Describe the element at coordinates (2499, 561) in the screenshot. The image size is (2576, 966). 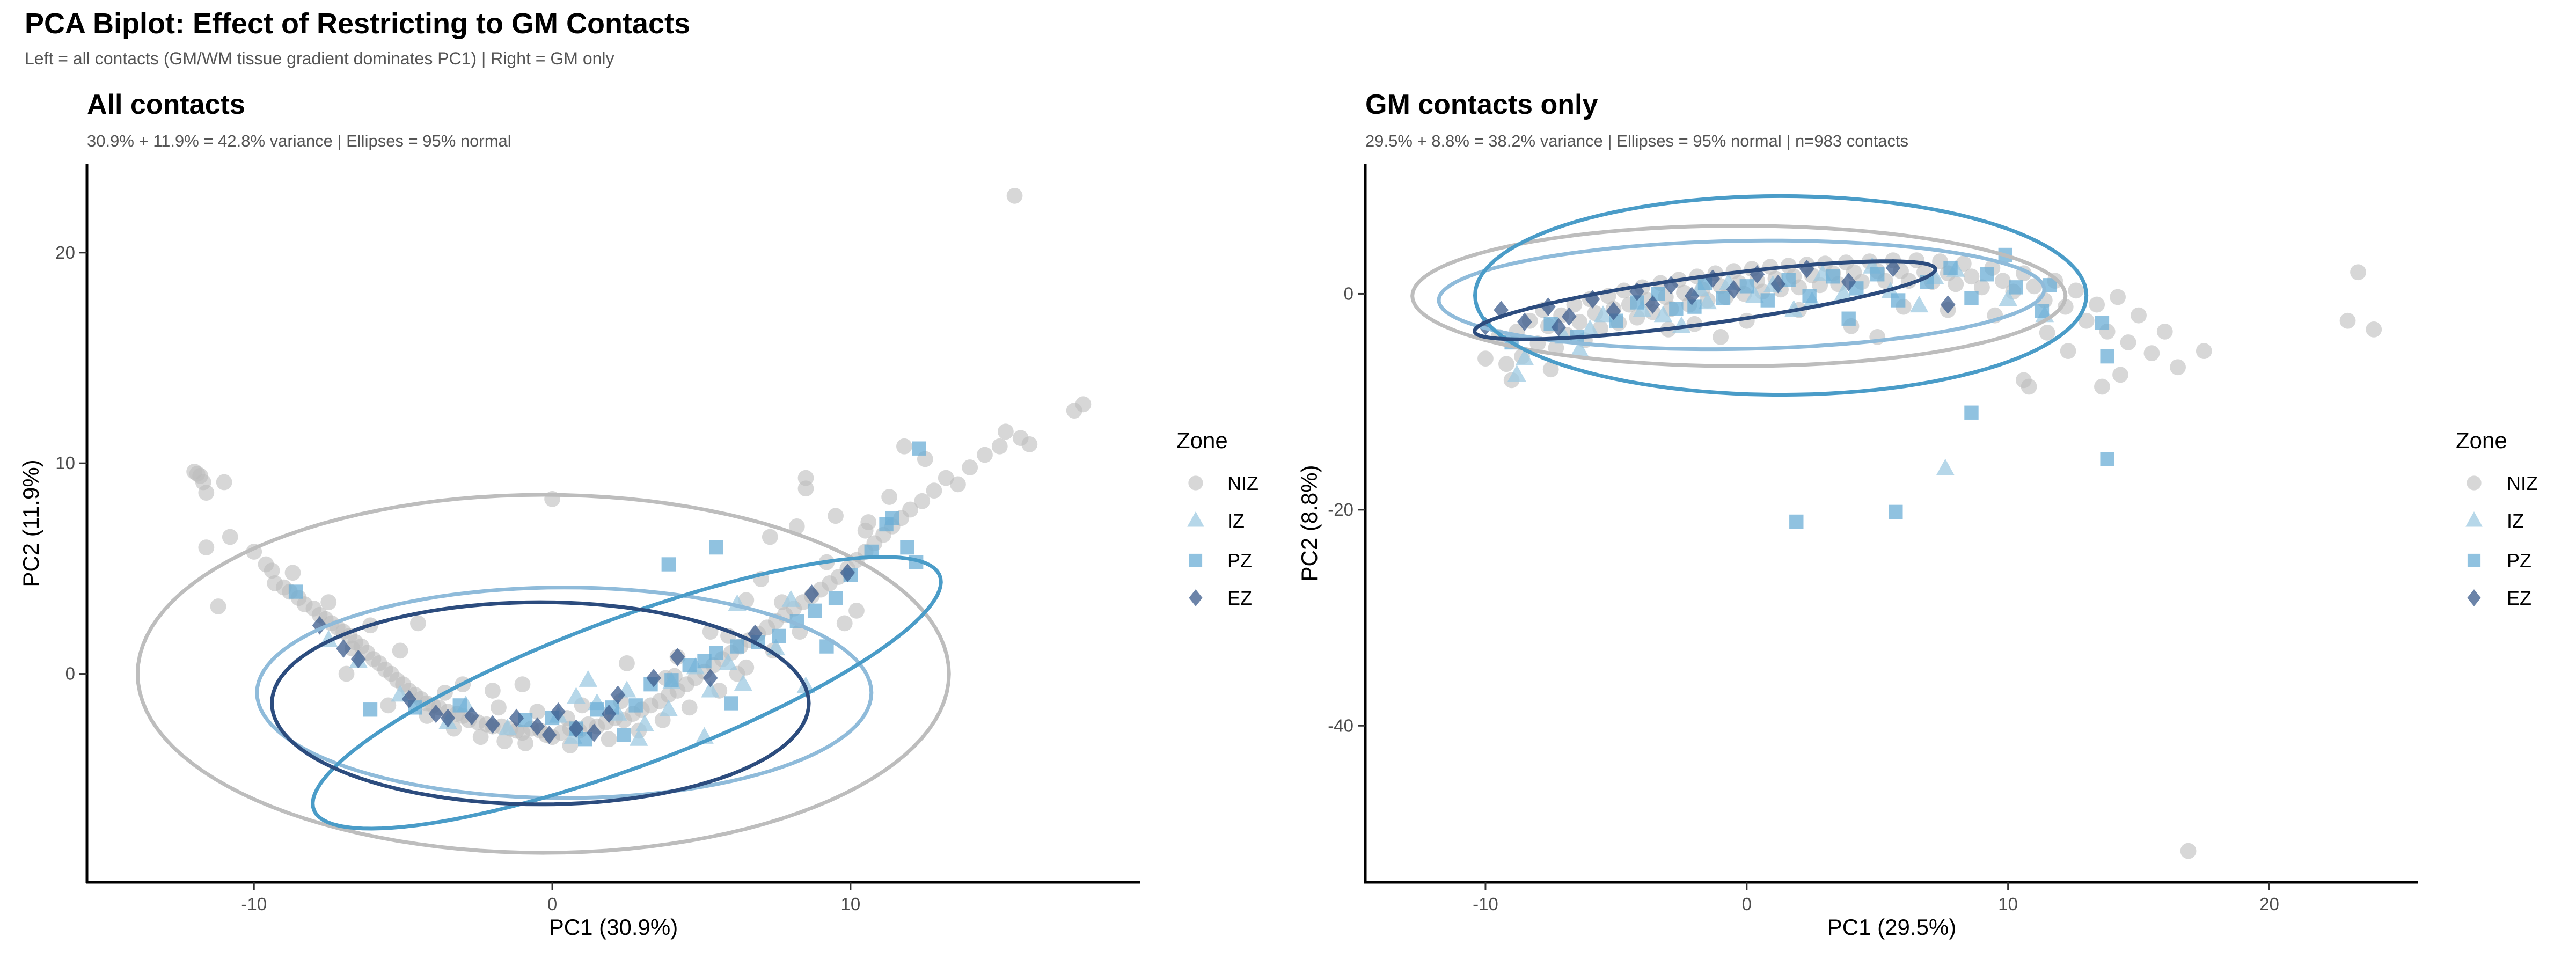
I see `legend-item-pz: PZ` at that location.